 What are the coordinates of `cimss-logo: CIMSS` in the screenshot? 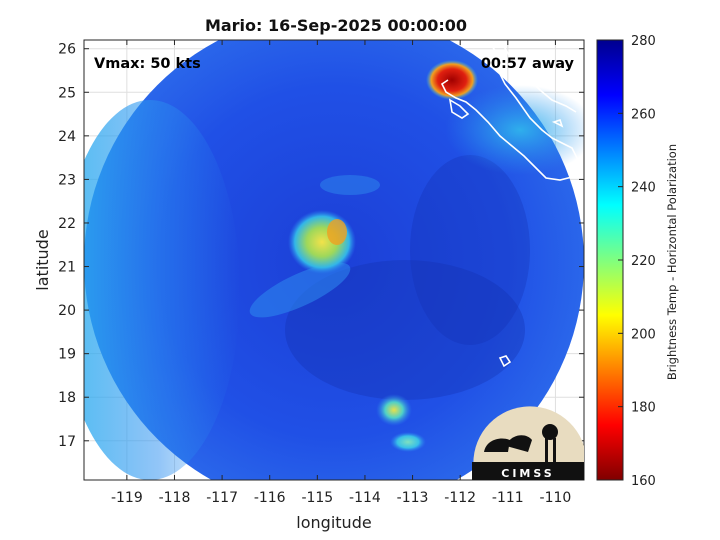 It's located at (528, 443).